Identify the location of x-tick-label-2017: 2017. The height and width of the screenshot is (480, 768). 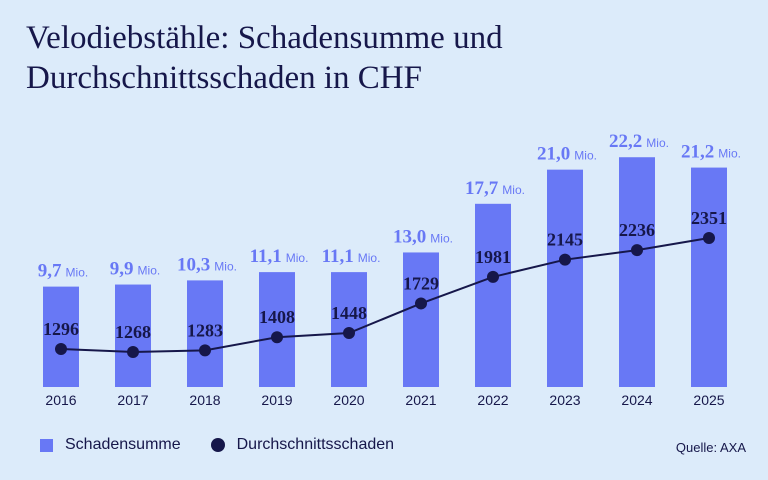
(132, 400).